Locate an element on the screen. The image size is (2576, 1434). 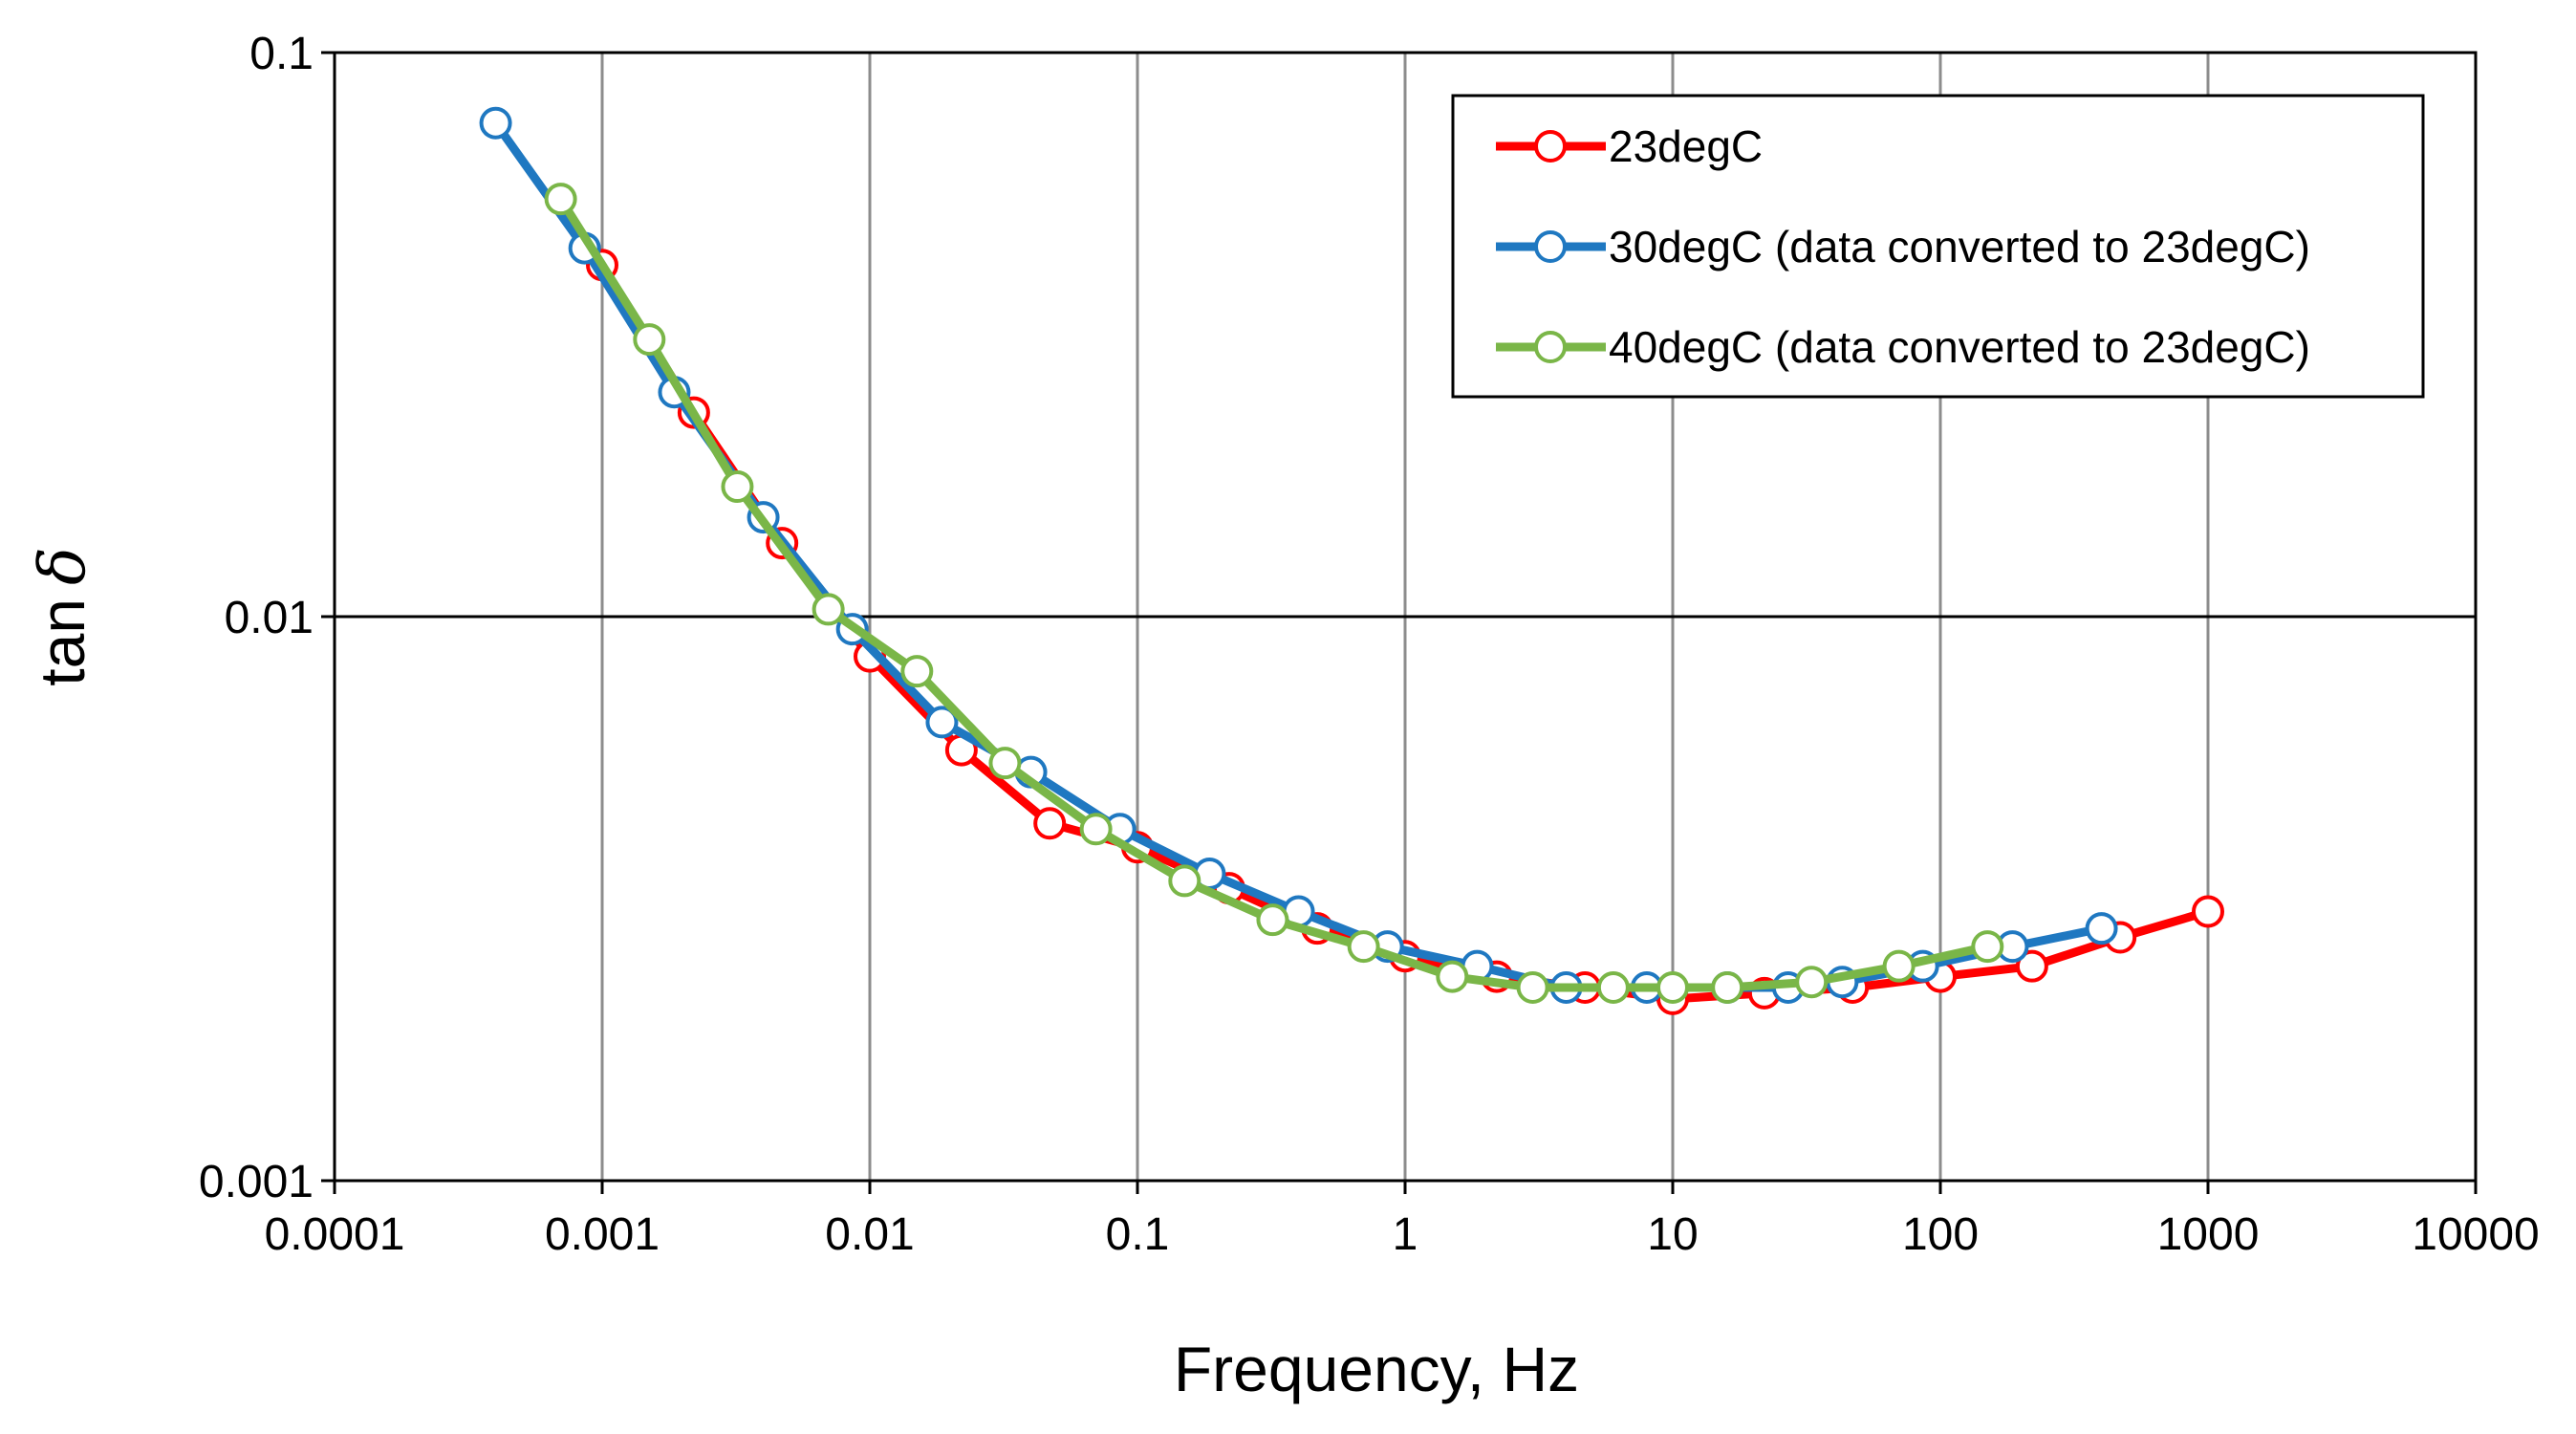
y-axis-title-prefix: tan is located at coordinates (62, 642).